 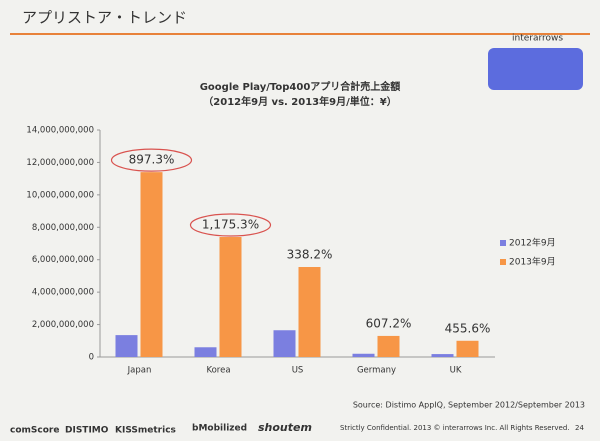 What do you see at coordinates (219, 429) in the screenshot?
I see `logo: bMobilized` at bounding box center [219, 429].